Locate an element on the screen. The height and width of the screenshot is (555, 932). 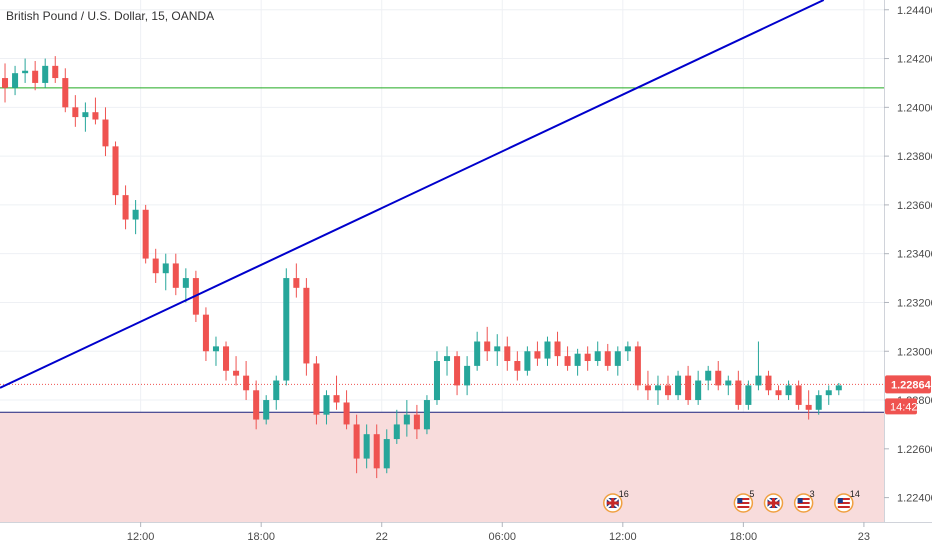
time-axis-label: 23 is located at coordinates (864, 537).